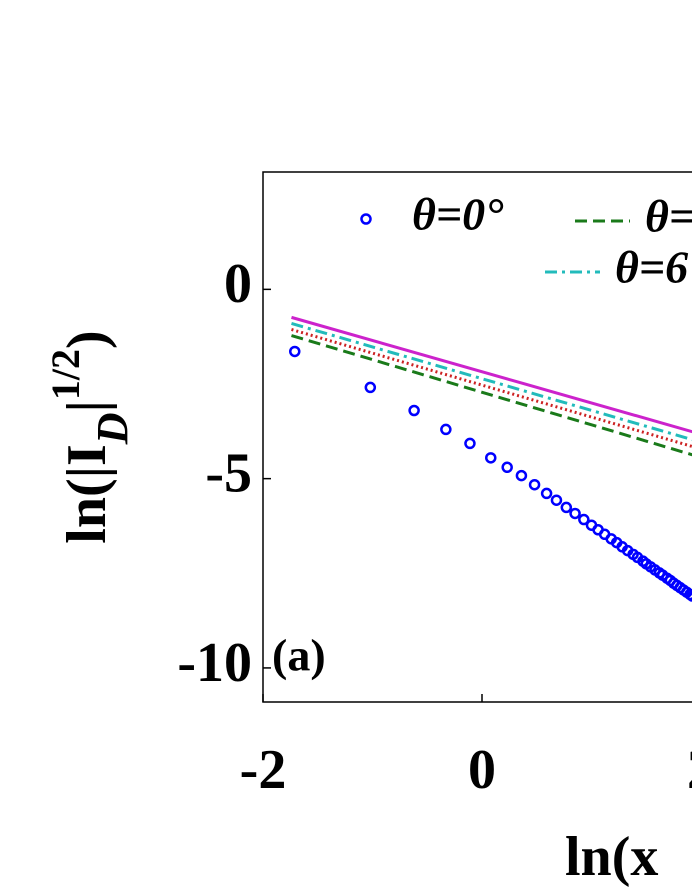  What do you see at coordinates (214, 663) in the screenshot?
I see `y-tick-label: -10` at bounding box center [214, 663].